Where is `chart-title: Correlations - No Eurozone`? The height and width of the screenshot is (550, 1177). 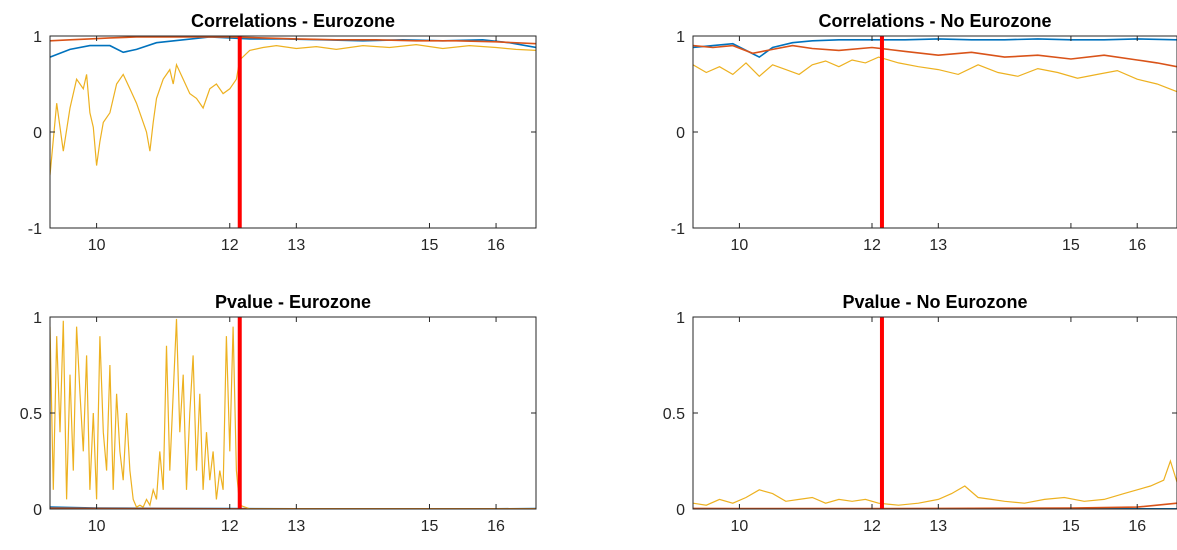
chart-title: Correlations - No Eurozone is located at coordinates (934, 21).